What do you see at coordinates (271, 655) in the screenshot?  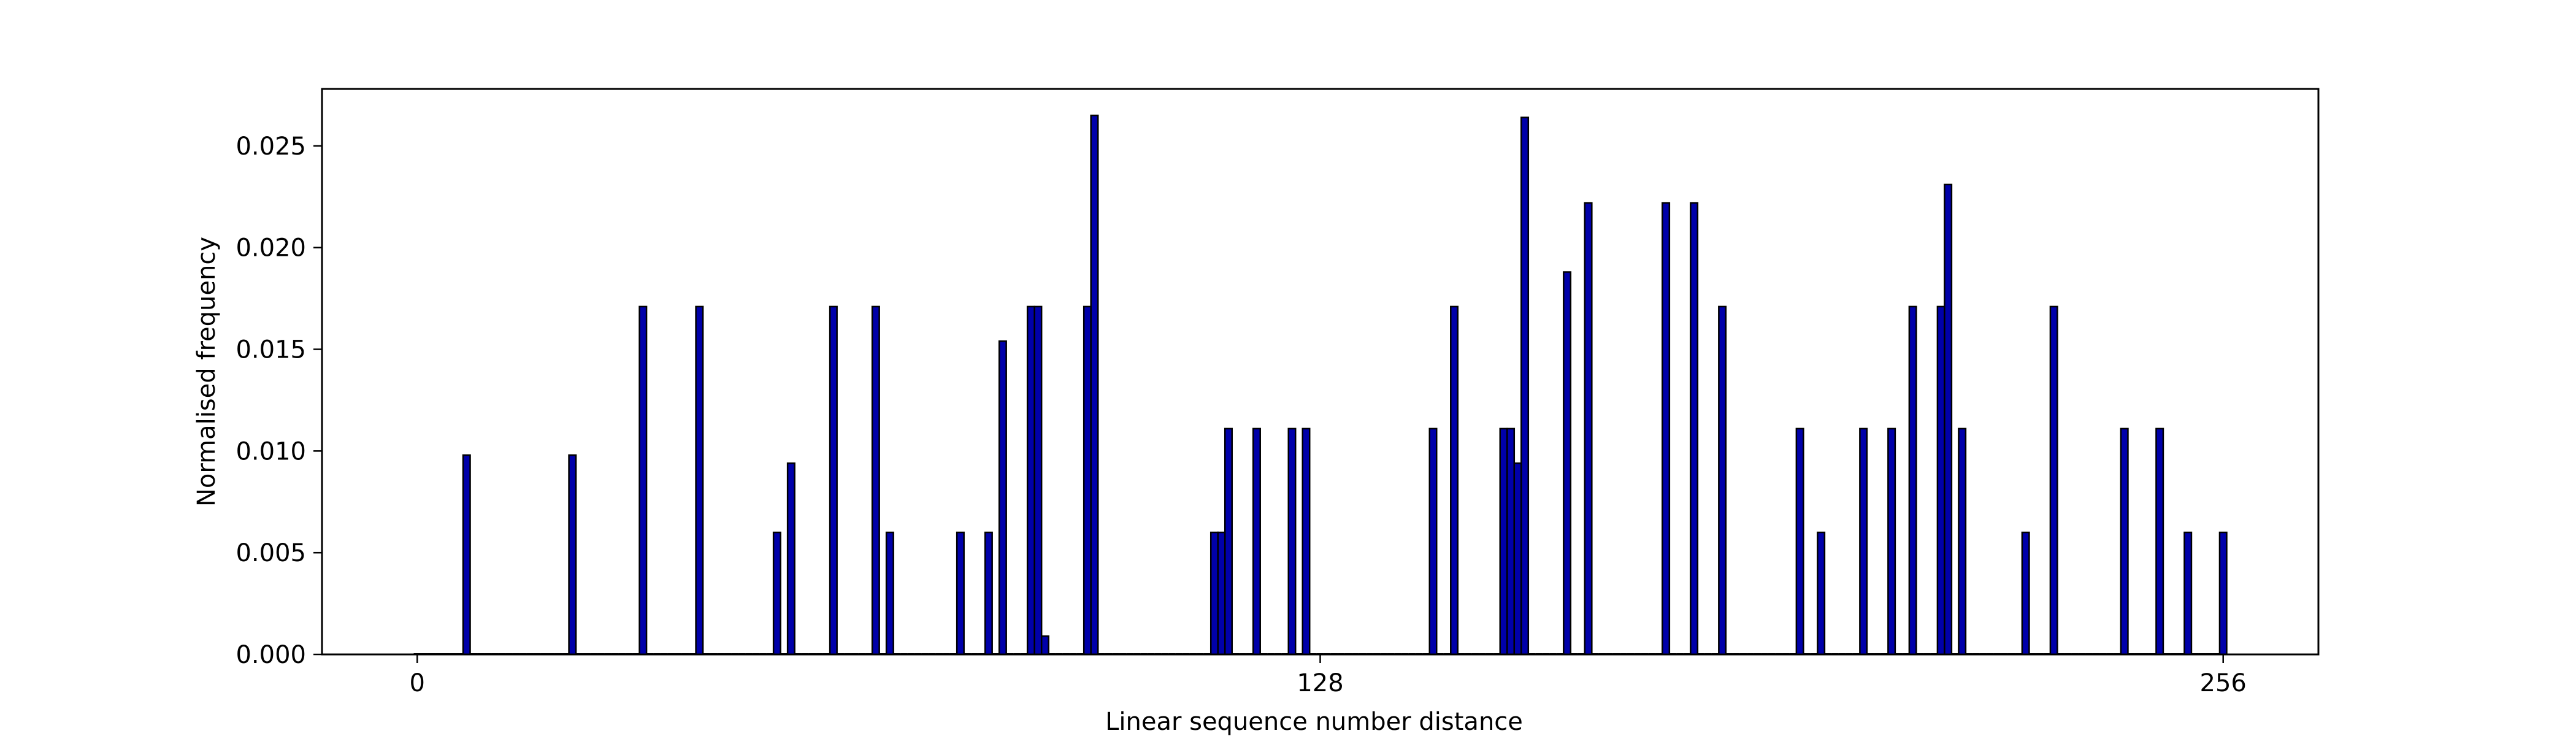 I see `y-tick-label: 0.000` at bounding box center [271, 655].